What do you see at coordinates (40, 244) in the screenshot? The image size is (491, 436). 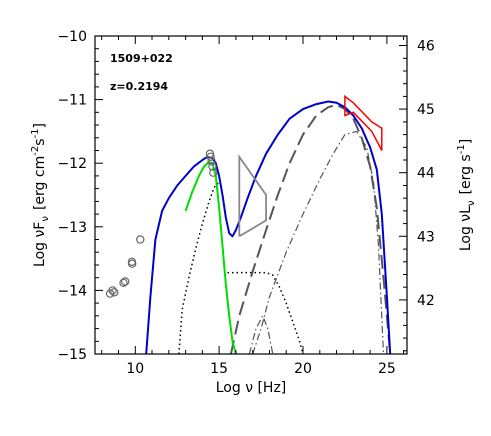 I see `y-axis-title-main: Log νF` at bounding box center [40, 244].